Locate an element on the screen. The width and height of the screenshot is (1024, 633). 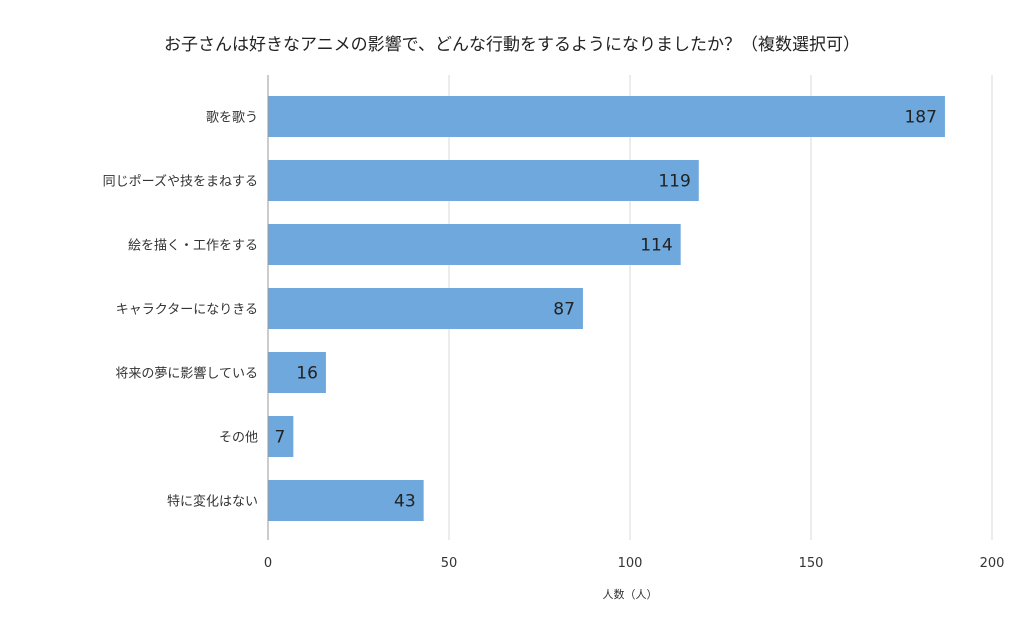
category-label: 歌を歌う is located at coordinates (232, 118).